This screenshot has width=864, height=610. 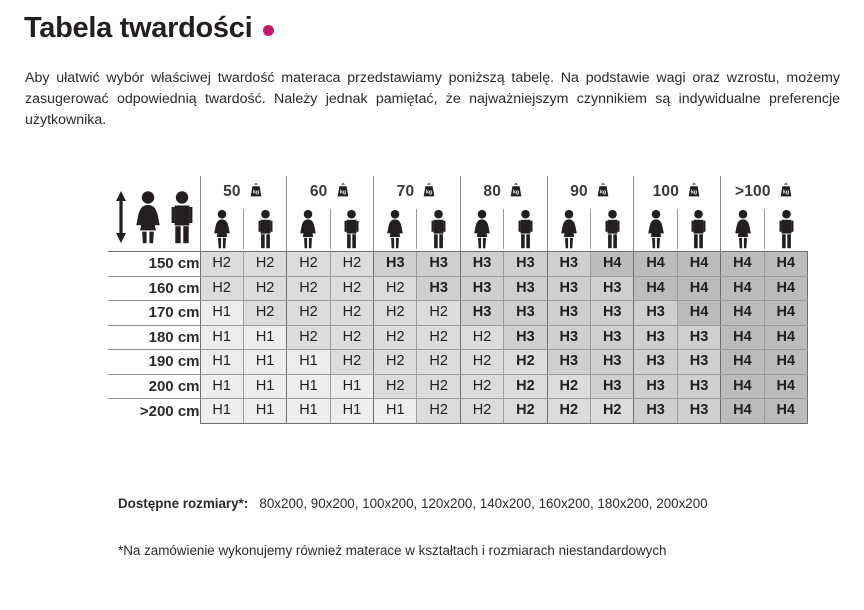 I want to click on table-row: 150 cm H2 H2 H2 H2 H3 H3 H3 H3 H3 H4 H4 H4 H4 H4, so click(x=458, y=264).